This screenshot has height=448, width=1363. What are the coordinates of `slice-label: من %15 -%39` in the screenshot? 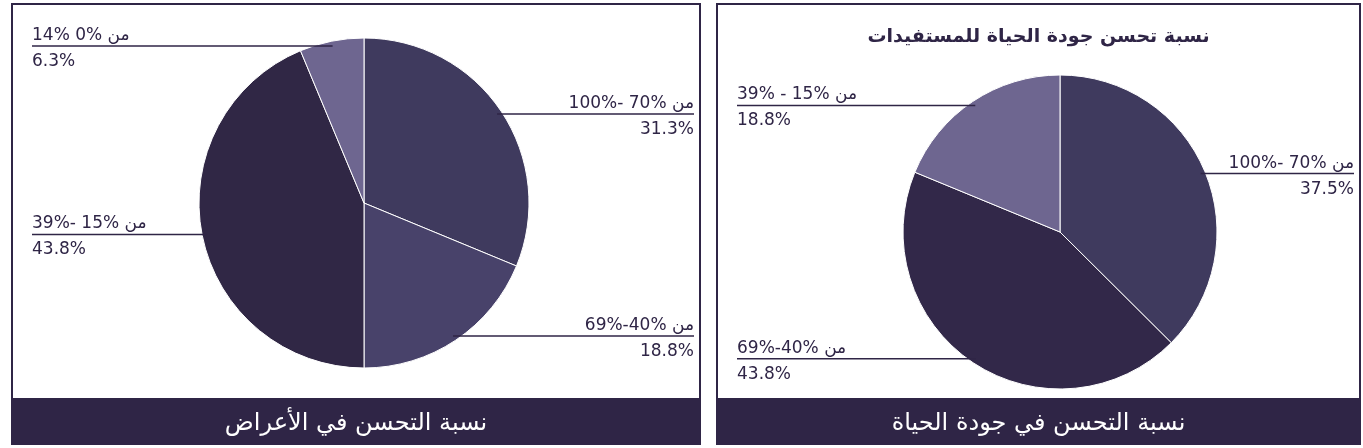 It's located at (89, 222).